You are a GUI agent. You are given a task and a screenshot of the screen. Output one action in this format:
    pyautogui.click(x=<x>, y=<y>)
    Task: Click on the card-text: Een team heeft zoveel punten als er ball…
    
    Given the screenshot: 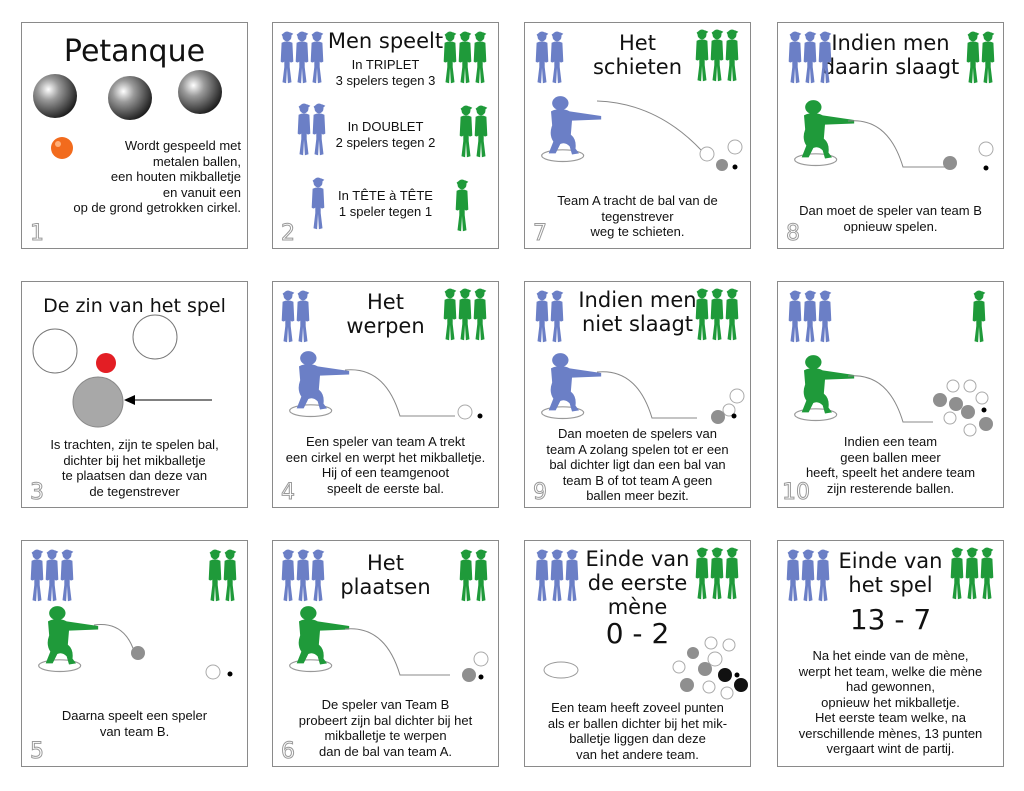 What is the action you would take?
    pyautogui.click(x=637, y=731)
    